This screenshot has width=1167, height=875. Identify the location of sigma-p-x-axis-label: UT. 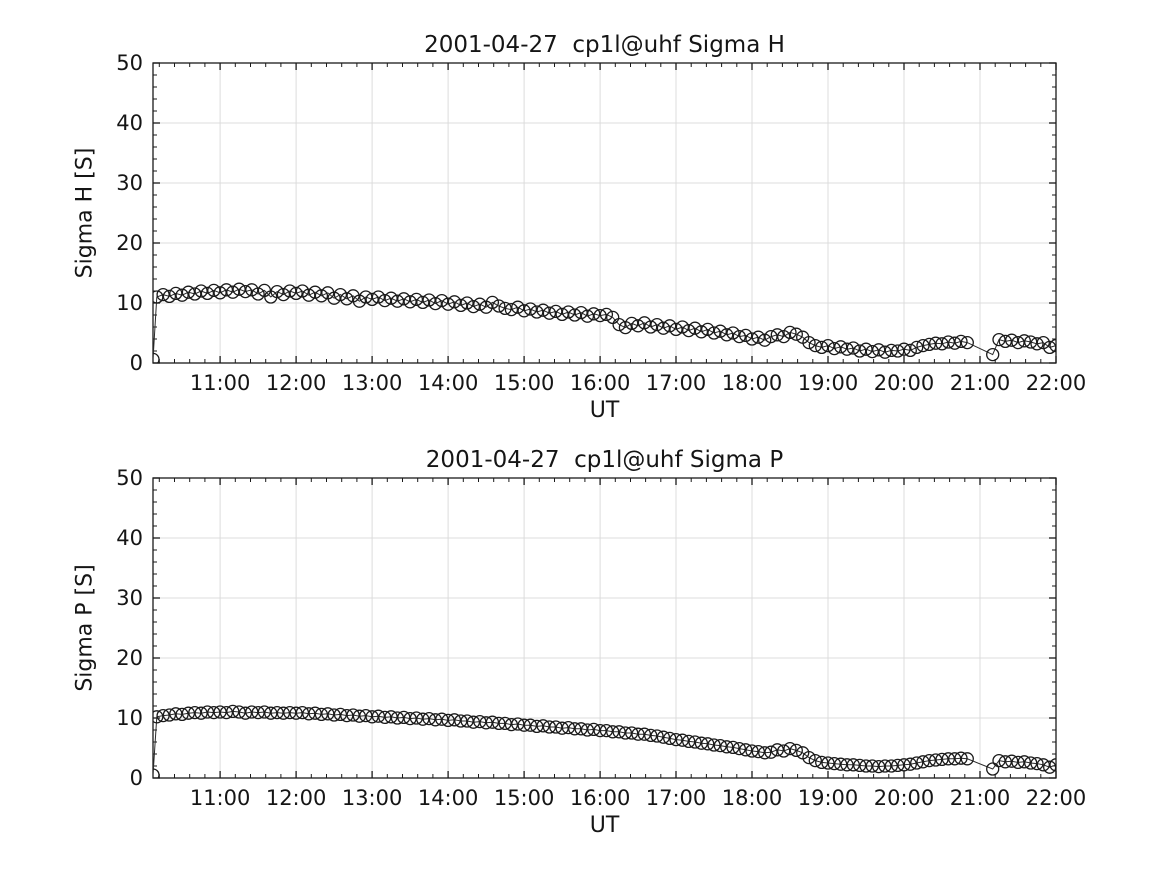
(604, 825).